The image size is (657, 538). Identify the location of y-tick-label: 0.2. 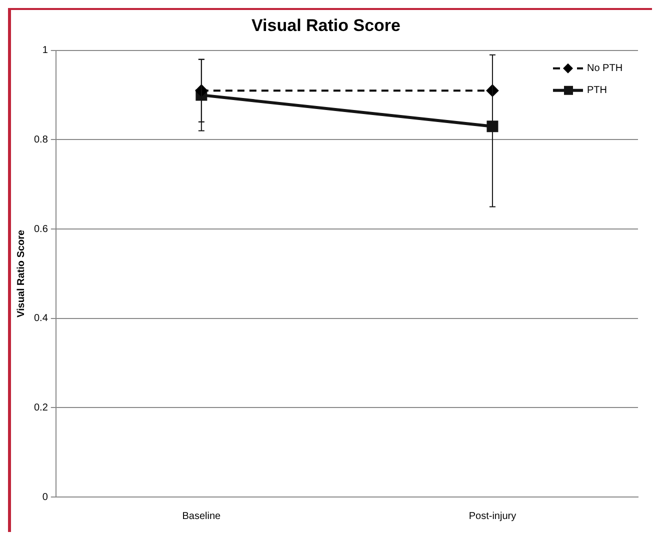
(41, 408).